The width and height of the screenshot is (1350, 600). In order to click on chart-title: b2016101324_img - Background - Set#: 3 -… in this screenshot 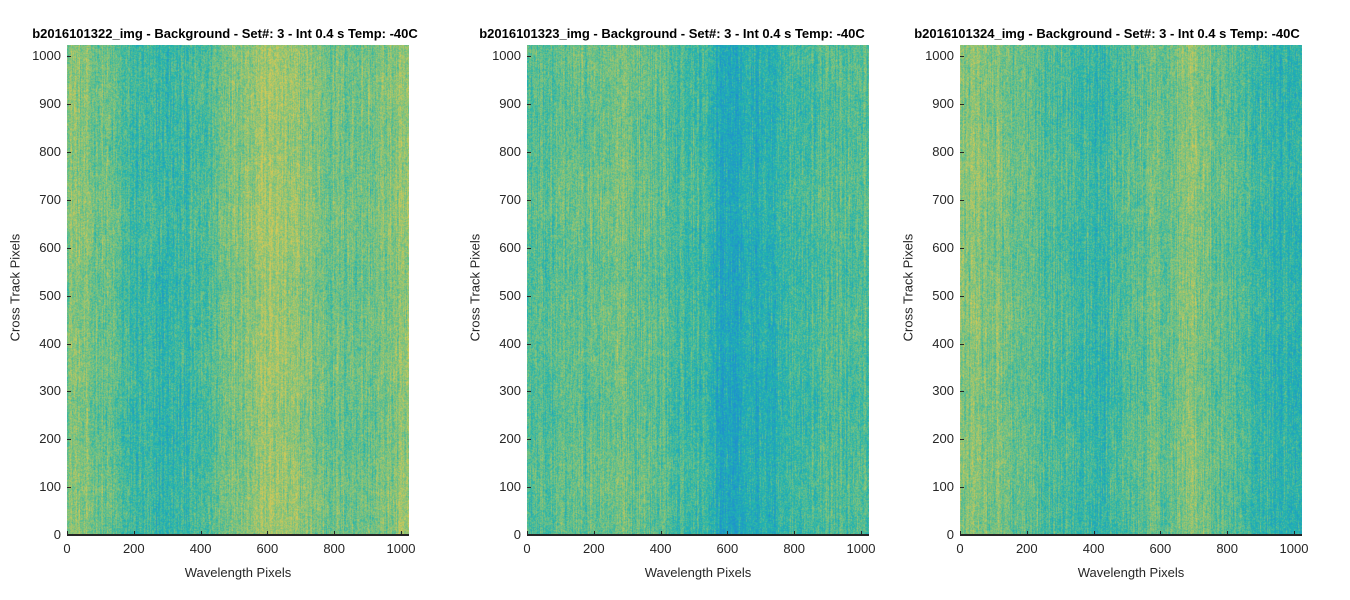, I will do `click(1107, 33)`.